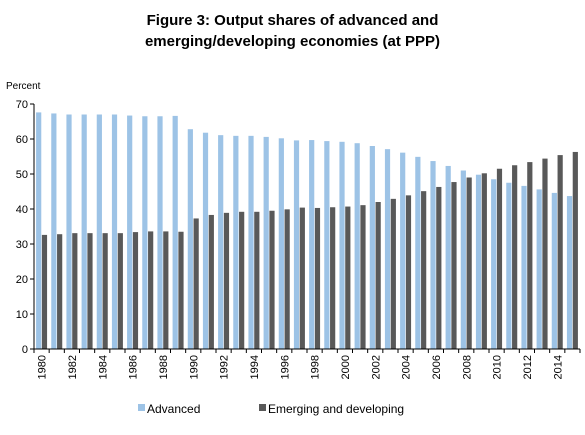 This screenshot has width=585, height=435. I want to click on bar-advanced-1996, so click(281, 243).